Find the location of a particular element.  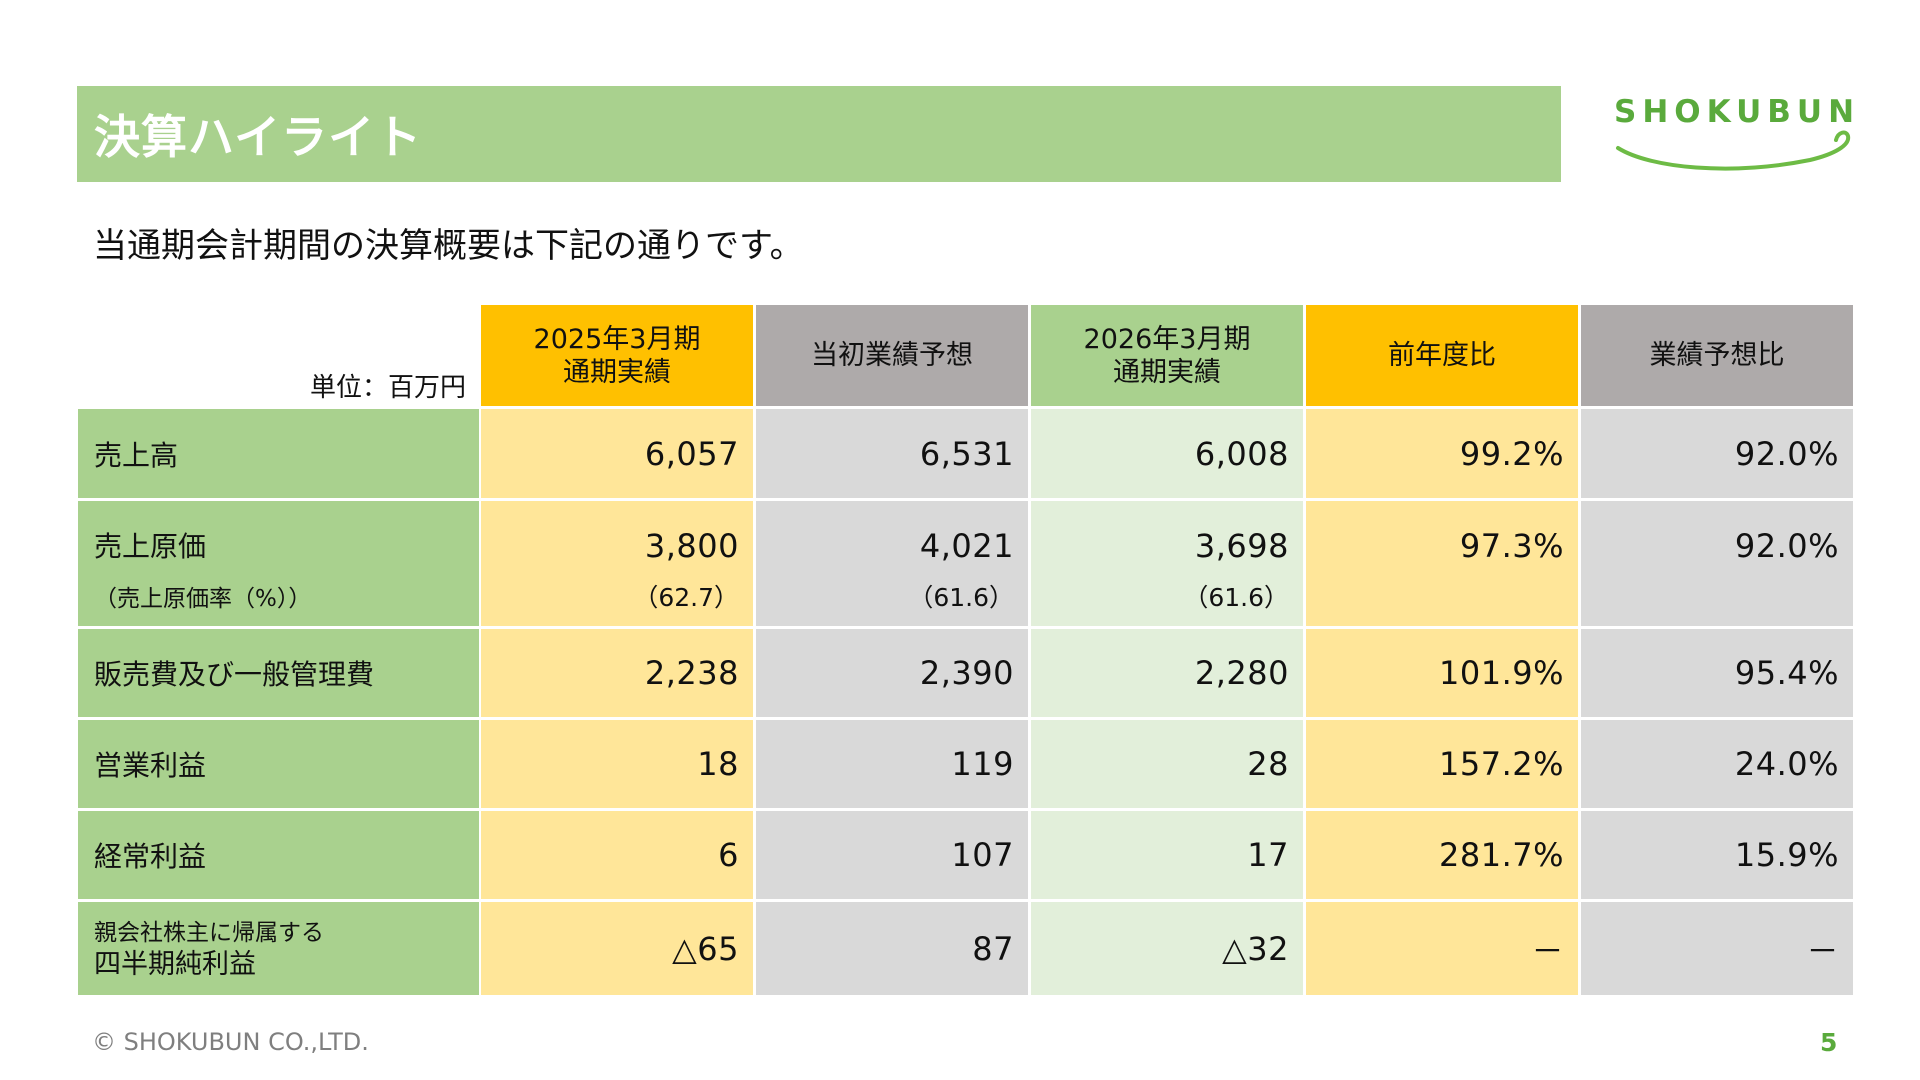

row-label-sales: 売上高 is located at coordinates (278, 453).